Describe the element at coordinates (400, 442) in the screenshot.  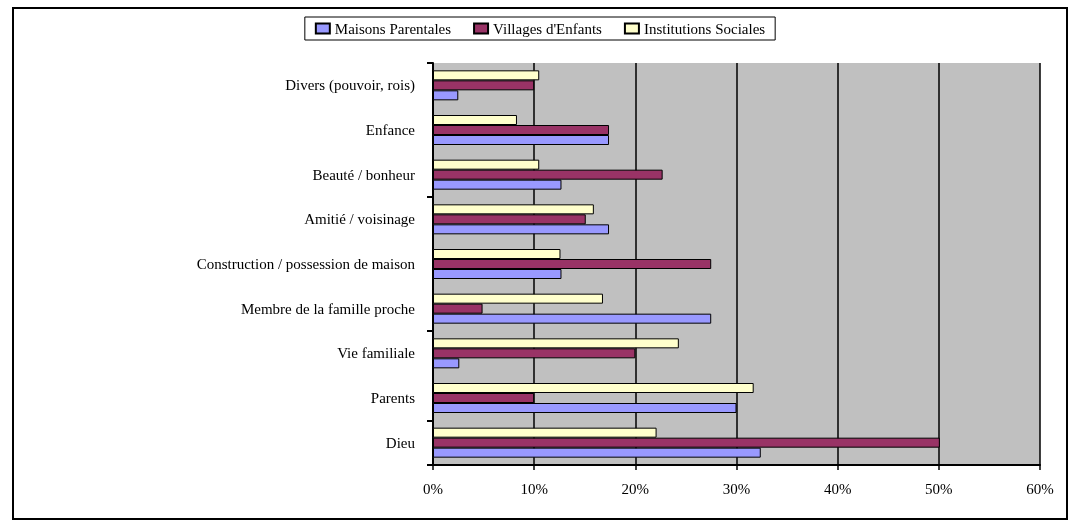
I see `y-tick-label: Dieu` at that location.